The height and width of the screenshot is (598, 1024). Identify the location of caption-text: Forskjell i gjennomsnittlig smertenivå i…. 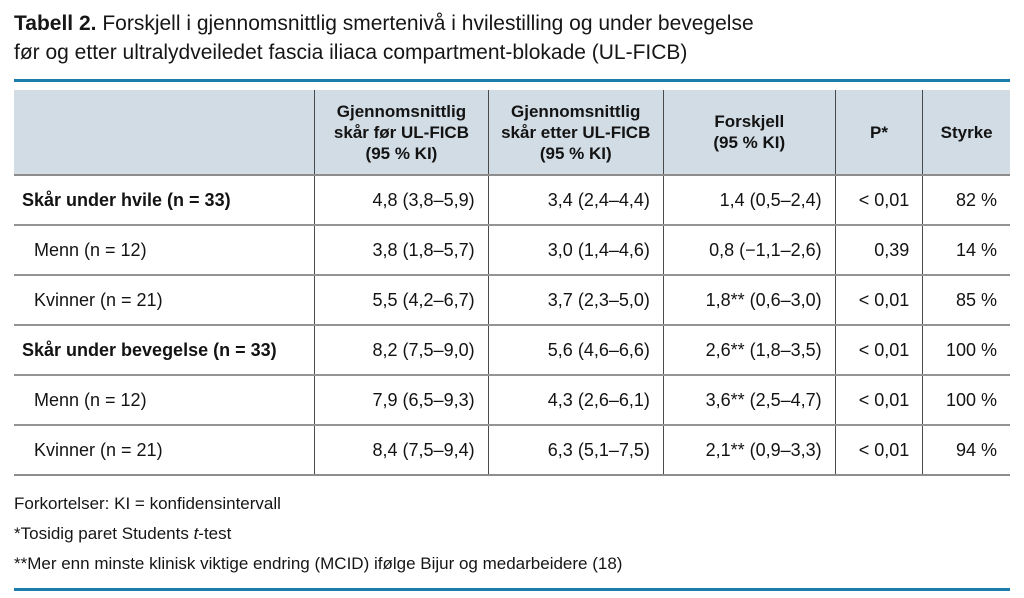
(425, 23).